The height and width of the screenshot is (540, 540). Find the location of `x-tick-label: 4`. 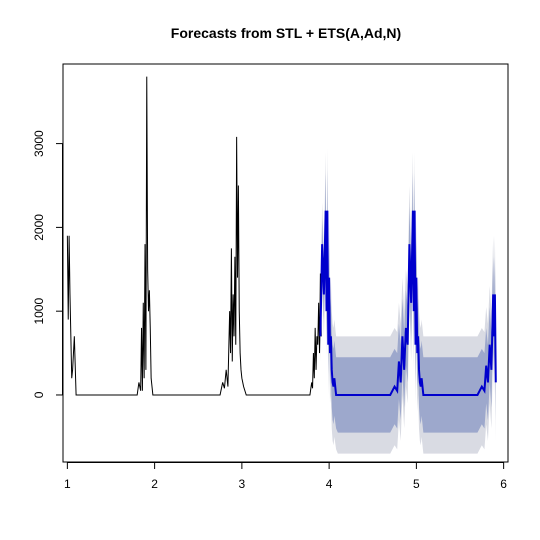

x-tick-label: 4 is located at coordinates (329, 484).